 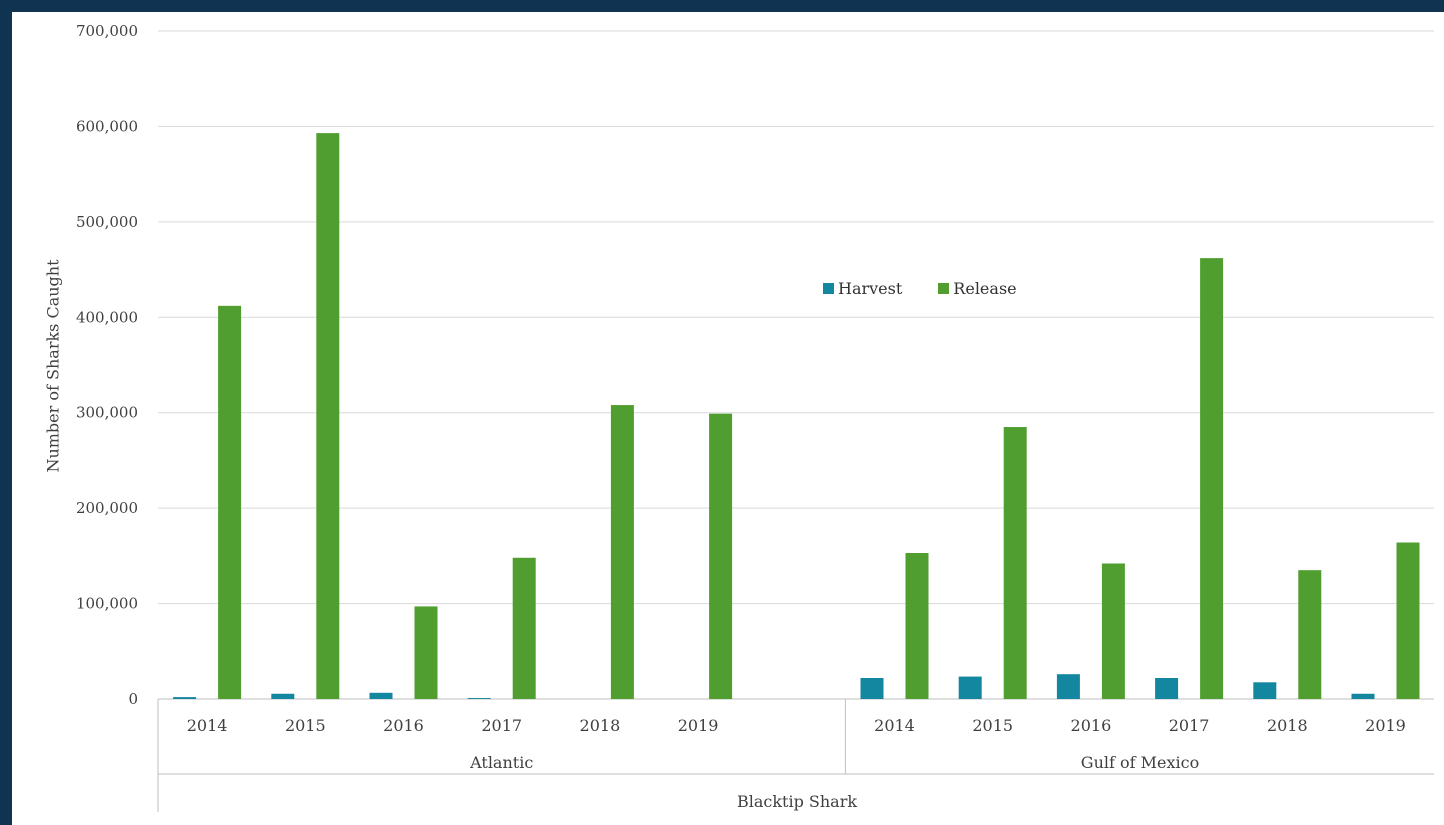 I want to click on legend-label-release: Release, so click(x=985, y=288).